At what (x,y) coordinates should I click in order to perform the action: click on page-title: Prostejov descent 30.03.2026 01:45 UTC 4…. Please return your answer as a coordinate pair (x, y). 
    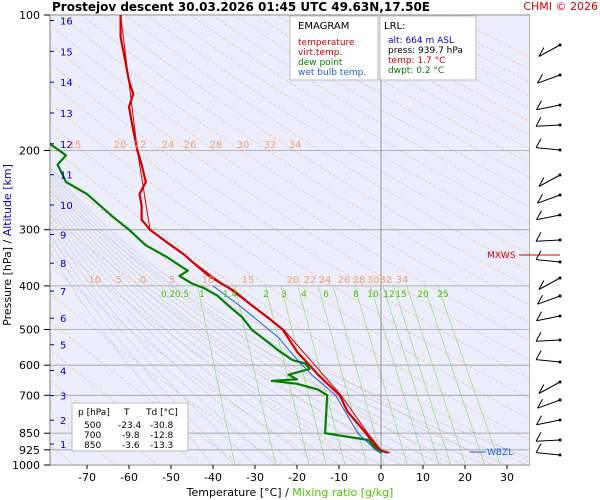
    Looking at the image, I should click on (241, 7).